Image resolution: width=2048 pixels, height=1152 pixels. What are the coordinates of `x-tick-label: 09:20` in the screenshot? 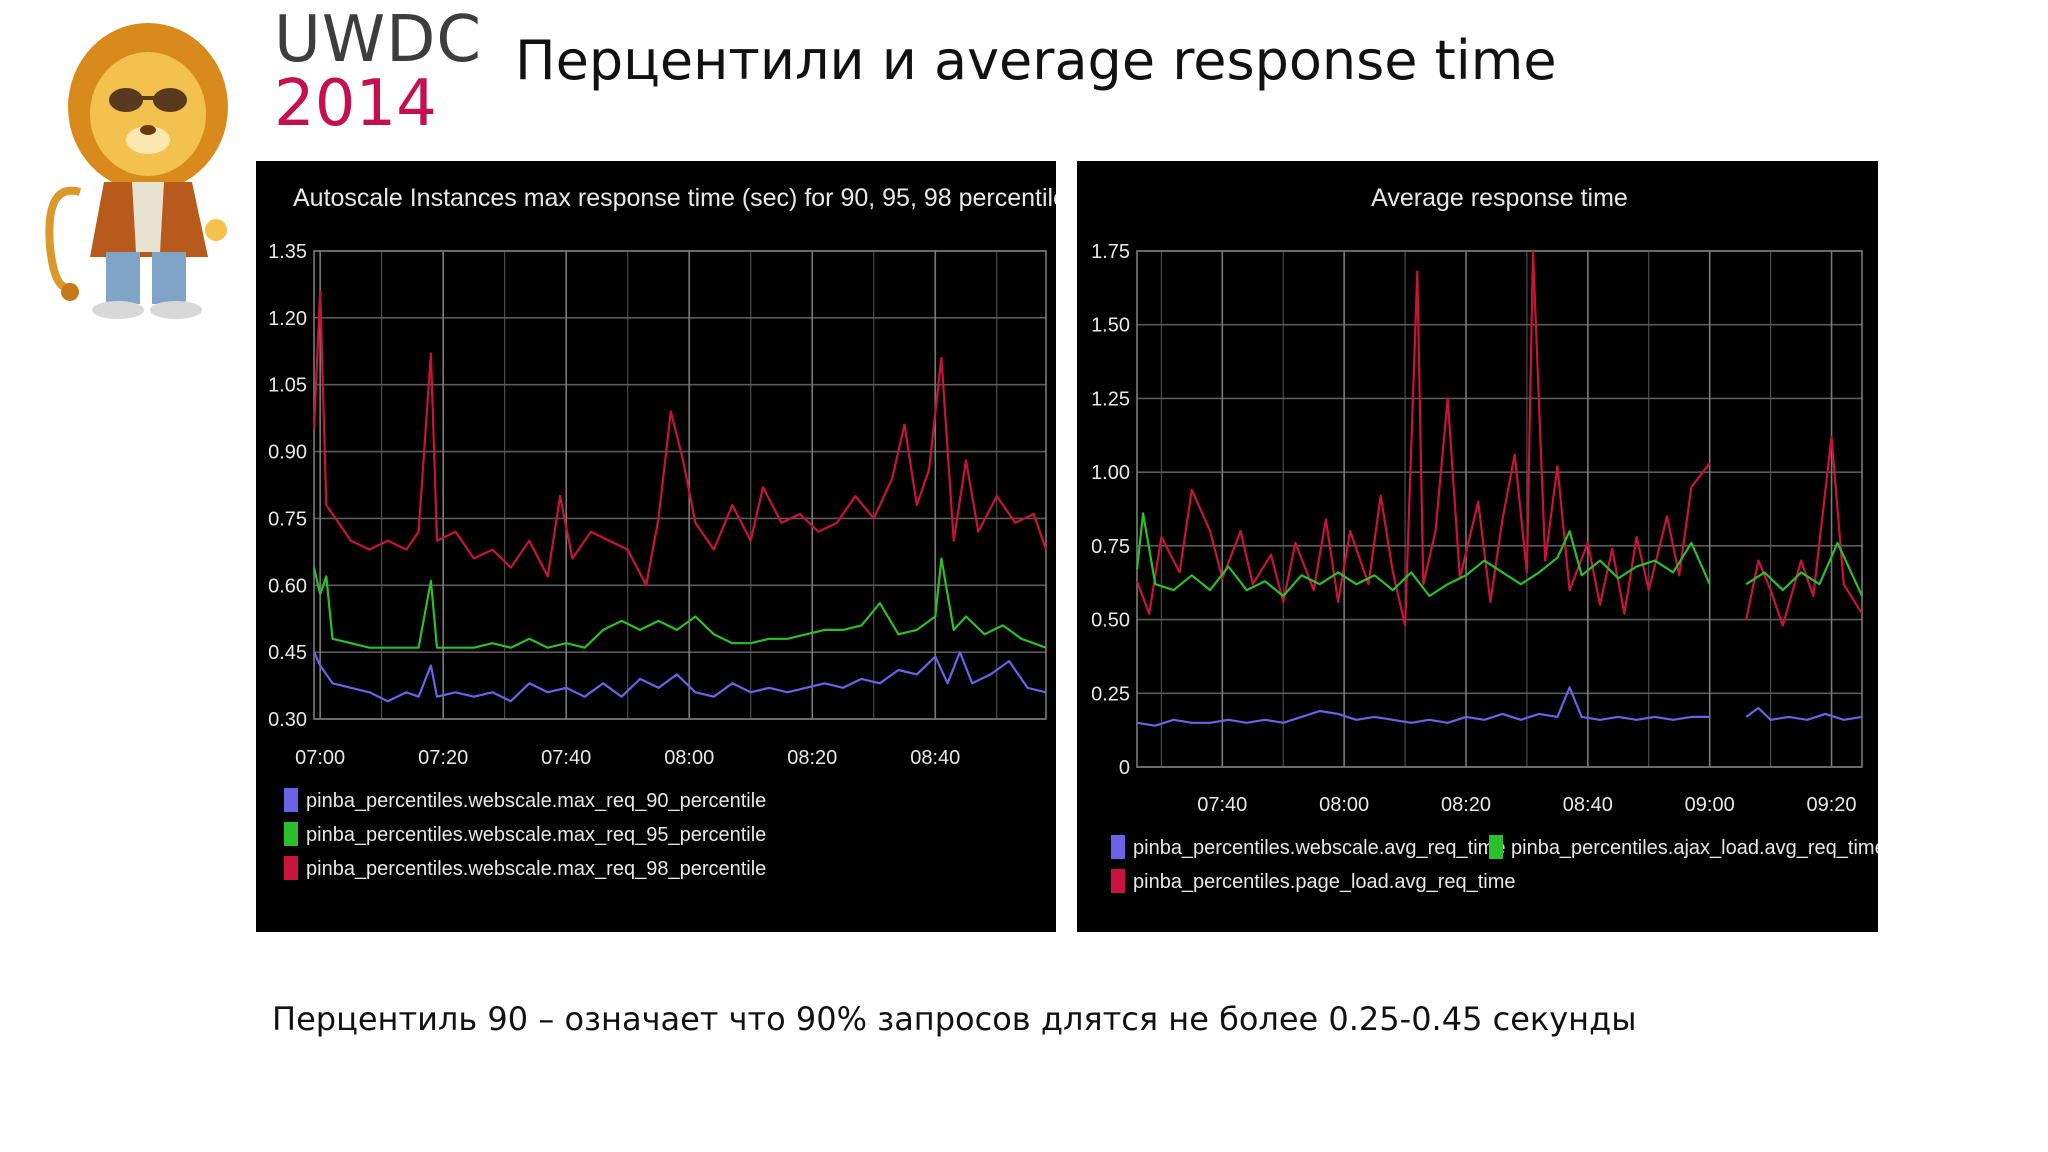 It's located at (1832, 805).